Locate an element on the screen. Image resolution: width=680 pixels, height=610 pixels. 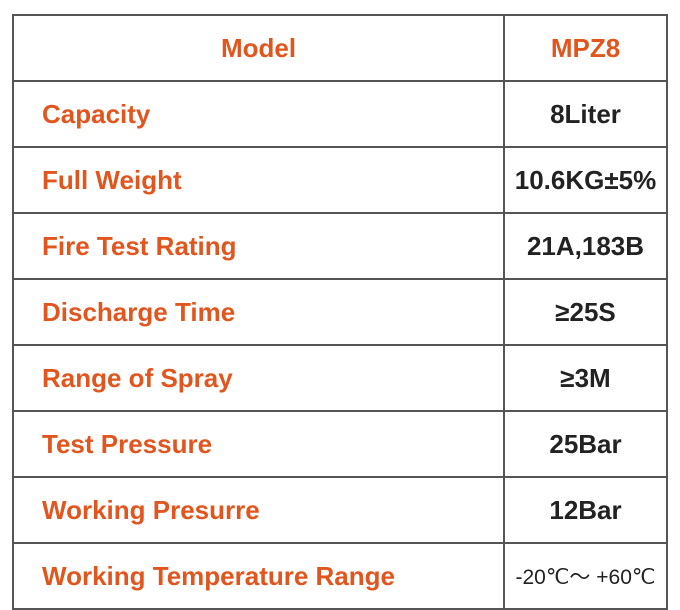
row: Capacity 8Liter is located at coordinates (340, 114).